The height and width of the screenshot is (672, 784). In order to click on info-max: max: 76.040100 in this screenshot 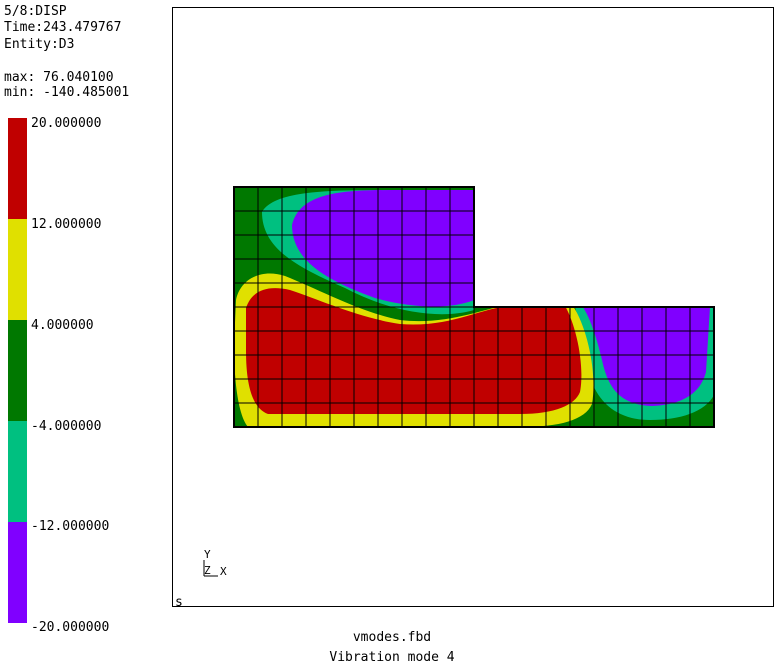, I will do `click(59, 77)`.